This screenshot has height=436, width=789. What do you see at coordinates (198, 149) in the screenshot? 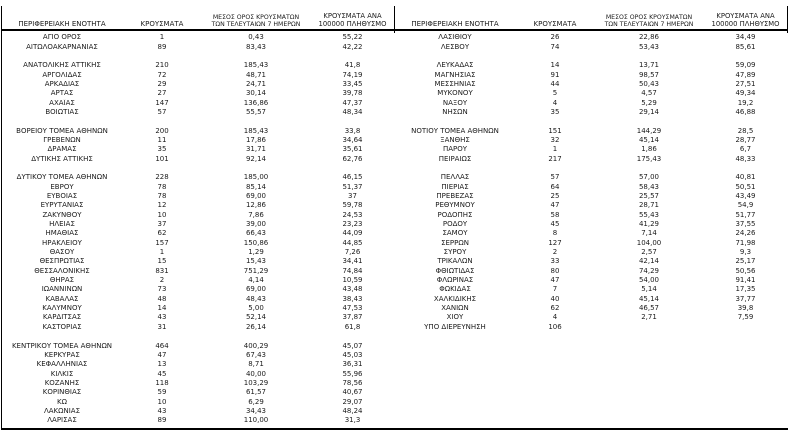
I see `table-row: ΔΡΑΜΑΣ 35 31,71 35,61` at bounding box center [198, 149].